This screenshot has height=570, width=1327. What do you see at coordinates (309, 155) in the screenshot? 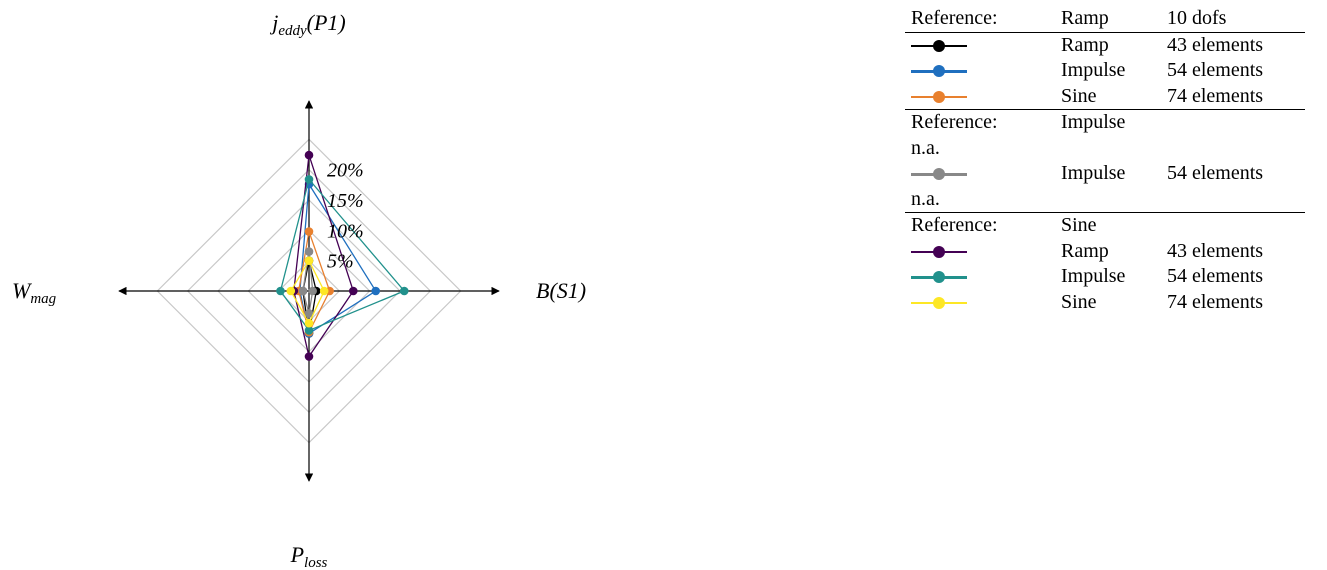
I see `series-point-4-top` at bounding box center [309, 155].